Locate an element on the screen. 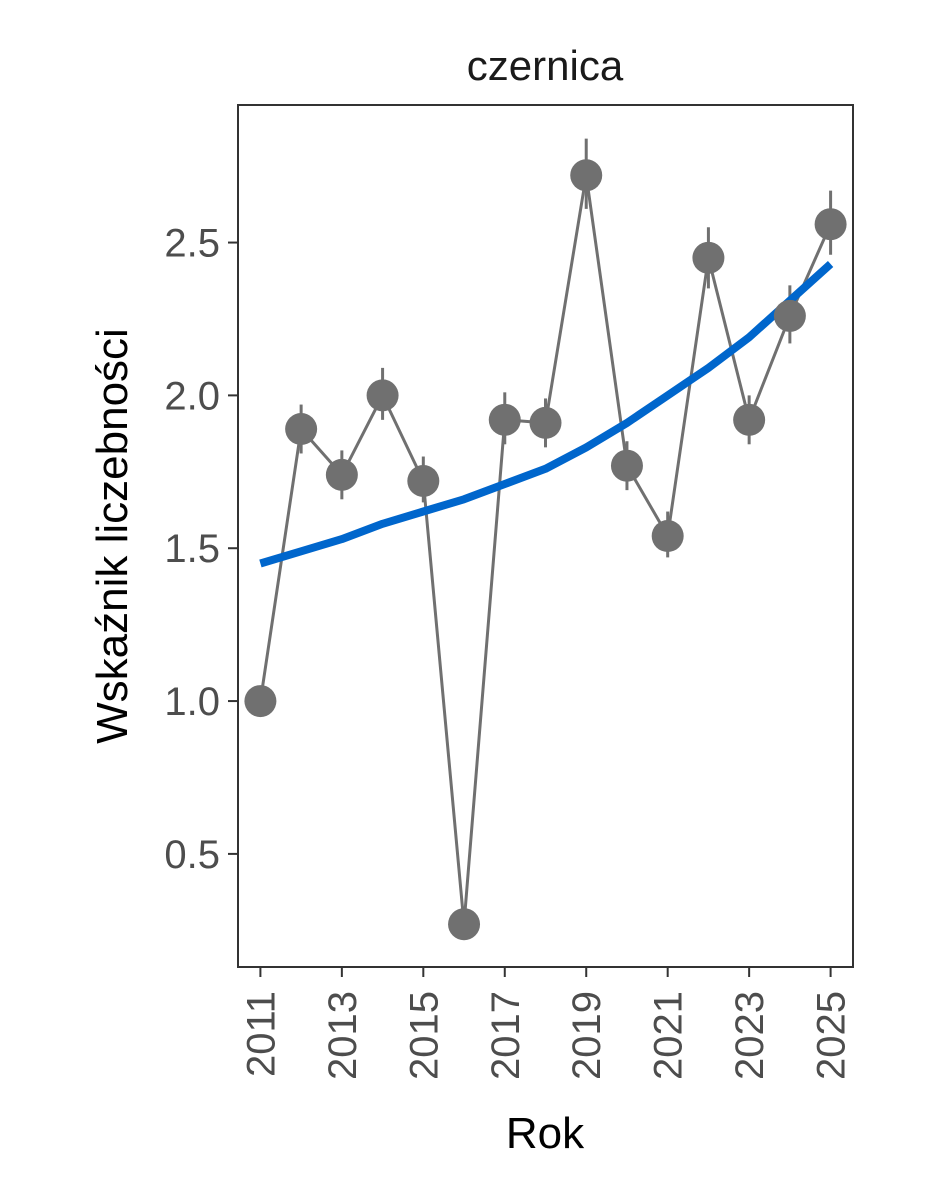 The image size is (944, 1181). y-axis-title: Wskaźnik liczebności is located at coordinates (112, 536).